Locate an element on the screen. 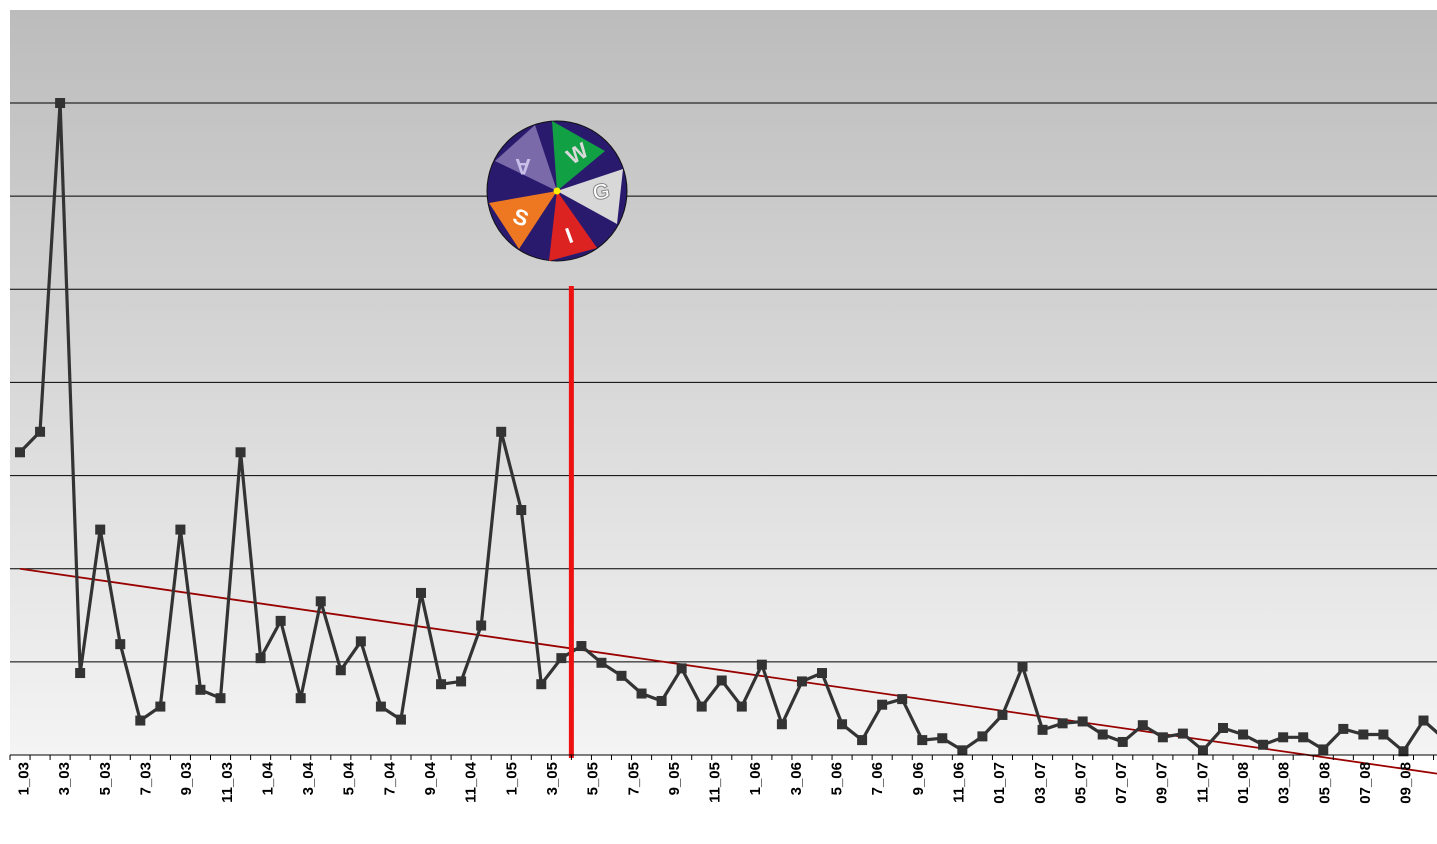 This screenshot has width=1437, height=844. x-tick-label: 11_03 is located at coordinates (227, 782).